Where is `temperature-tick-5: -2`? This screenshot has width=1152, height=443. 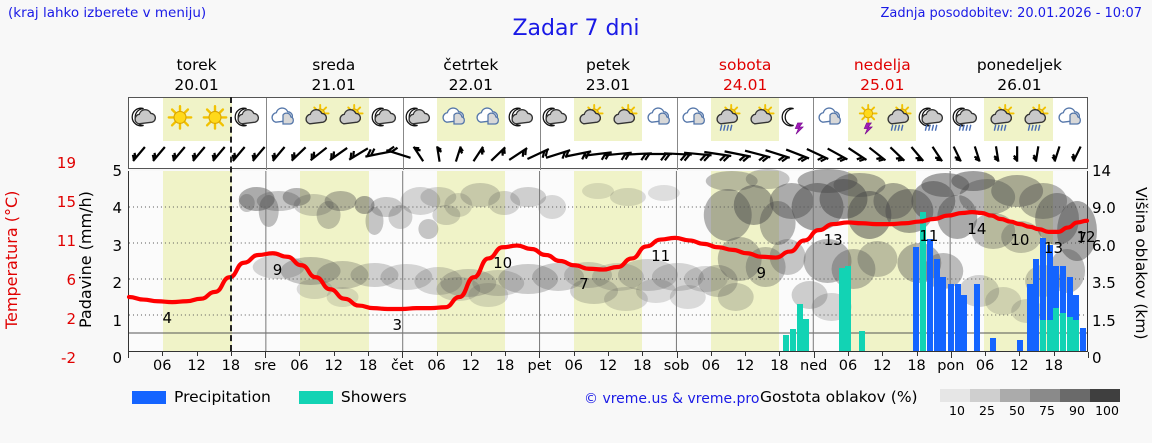 temperature-tick-5: -2 is located at coordinates (68, 358).